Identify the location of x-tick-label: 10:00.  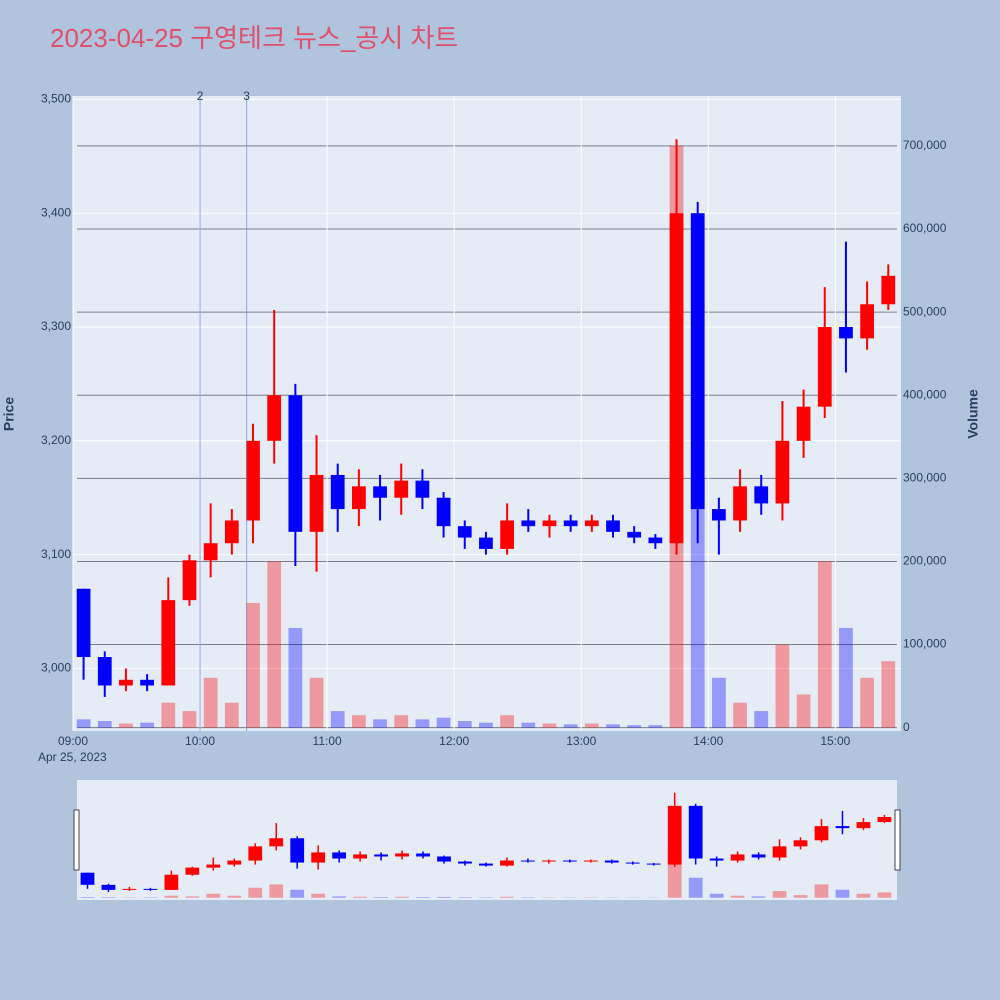
(200, 741).